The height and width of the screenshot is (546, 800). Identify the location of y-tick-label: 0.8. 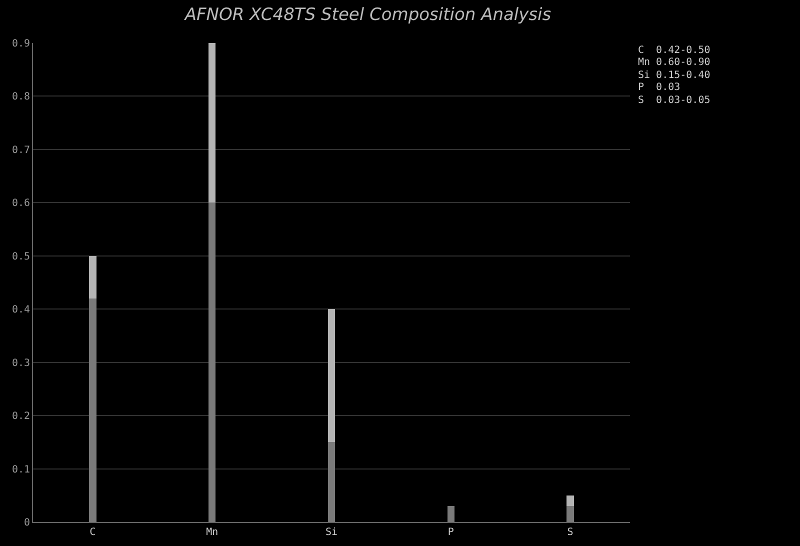
(21, 97).